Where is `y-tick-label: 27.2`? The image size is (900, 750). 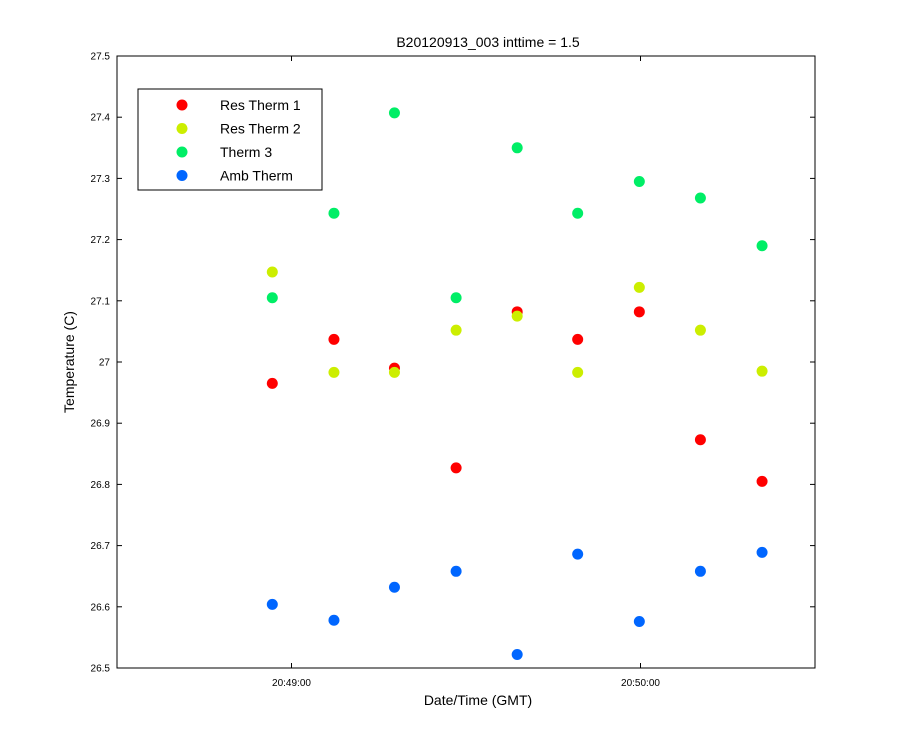
y-tick-label: 27.2 is located at coordinates (101, 240).